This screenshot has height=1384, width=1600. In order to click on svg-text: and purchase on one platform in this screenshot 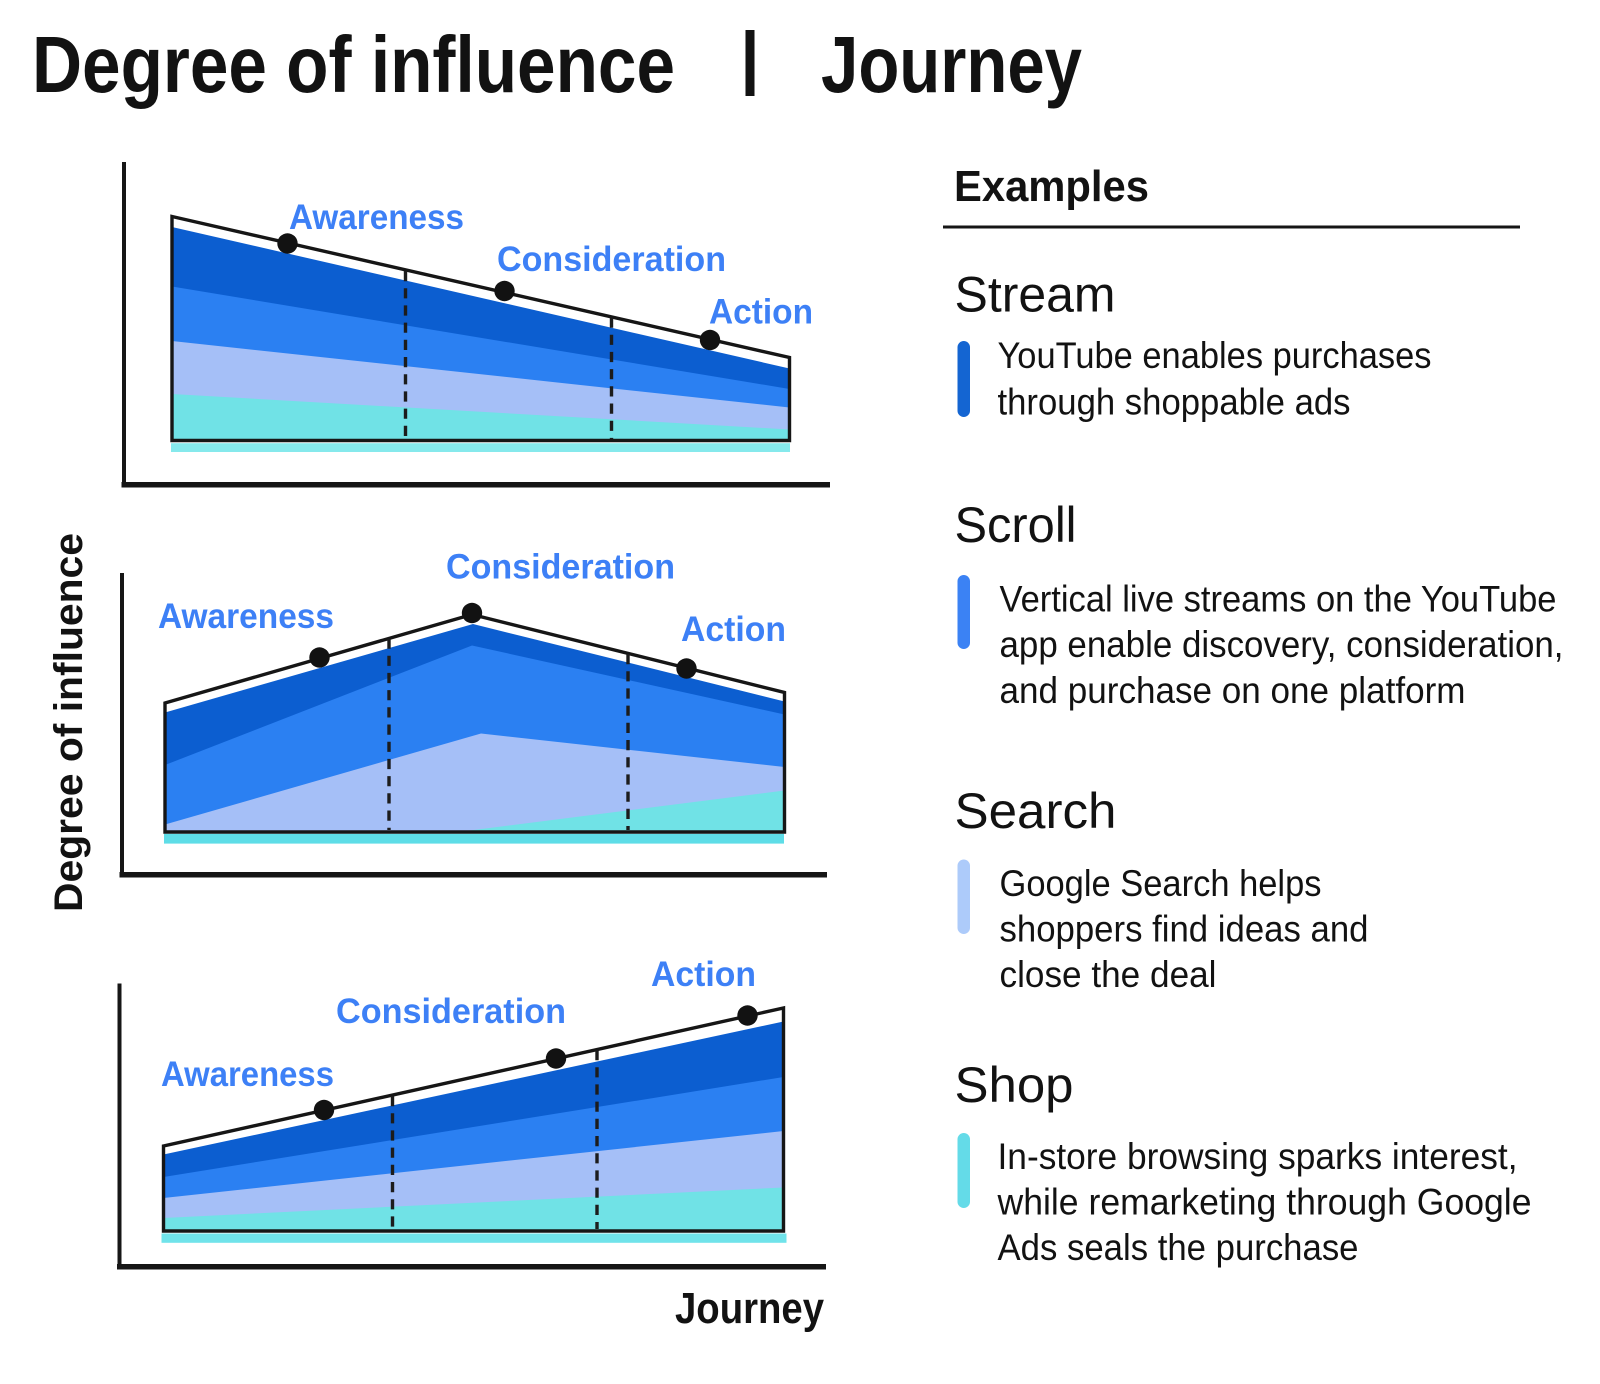, I will do `click(1233, 690)`.